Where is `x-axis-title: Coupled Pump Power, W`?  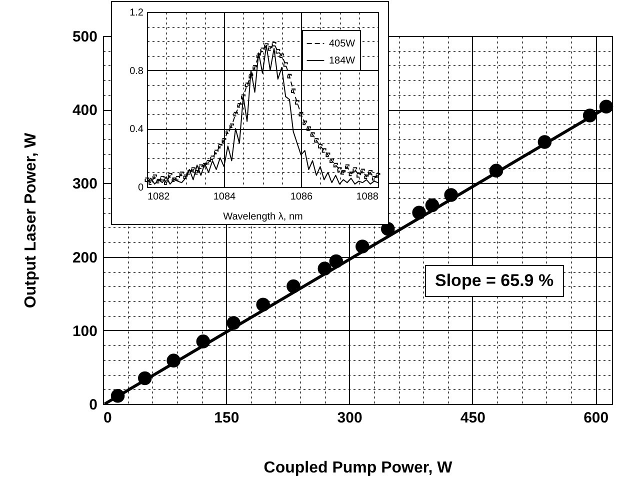 x-axis-title: Coupled Pump Power, W is located at coordinates (359, 468).